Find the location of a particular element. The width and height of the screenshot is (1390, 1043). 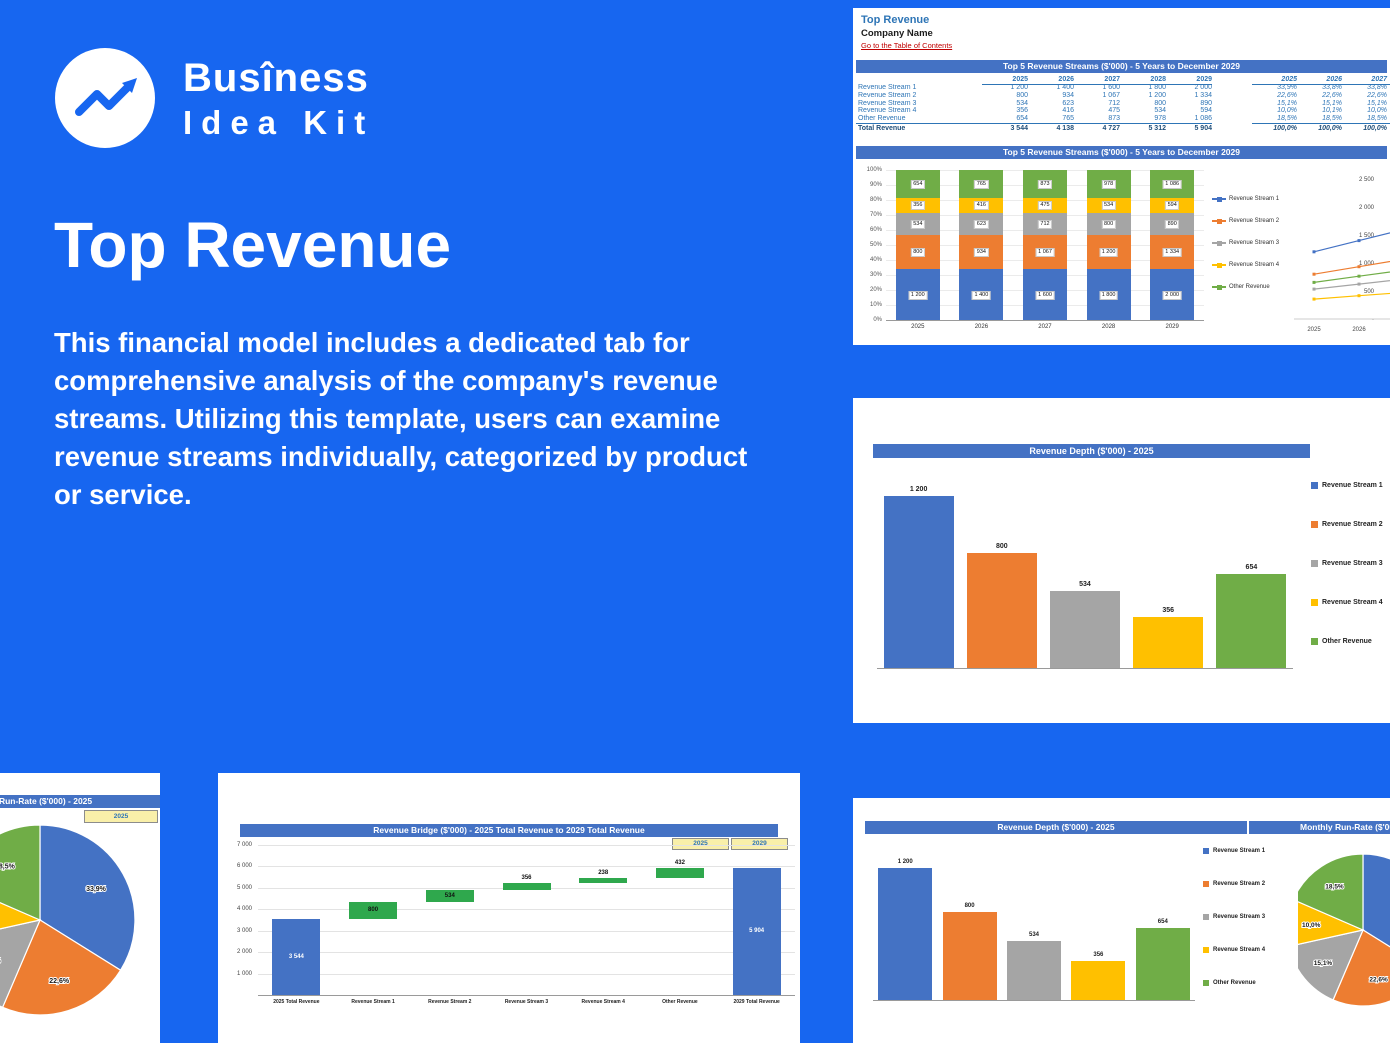

trend-series-line is located at coordinates (1351, 285).